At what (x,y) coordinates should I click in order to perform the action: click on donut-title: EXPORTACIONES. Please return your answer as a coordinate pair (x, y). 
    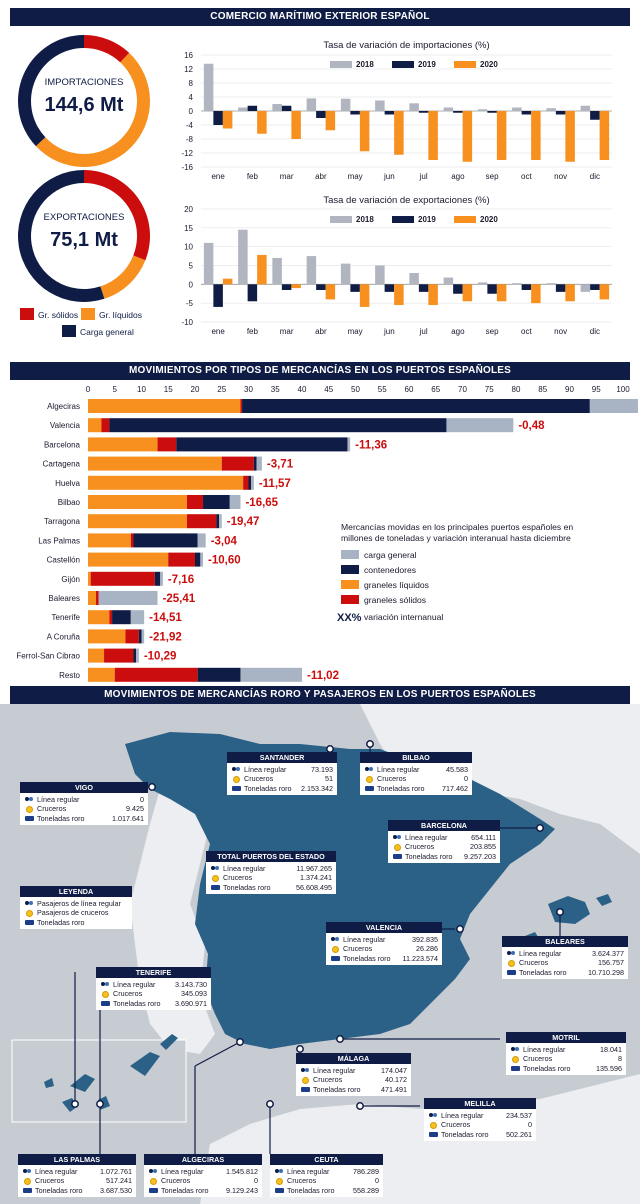
    Looking at the image, I should click on (84, 217).